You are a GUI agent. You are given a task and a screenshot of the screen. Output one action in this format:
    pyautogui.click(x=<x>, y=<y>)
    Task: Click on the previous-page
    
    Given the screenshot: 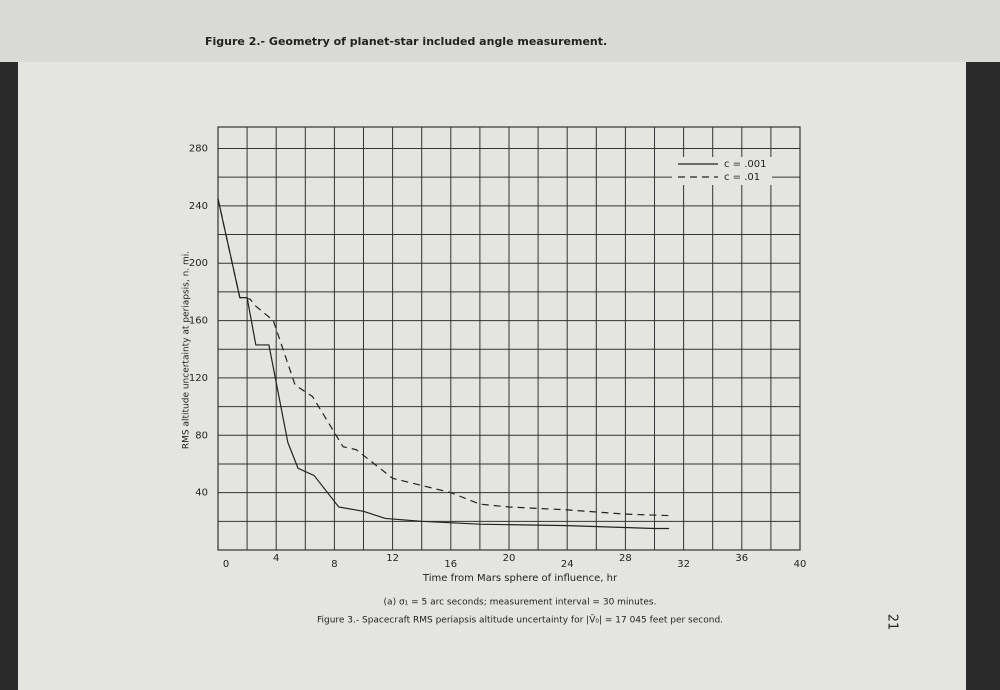 What is the action you would take?
    pyautogui.click(x=500, y=31)
    